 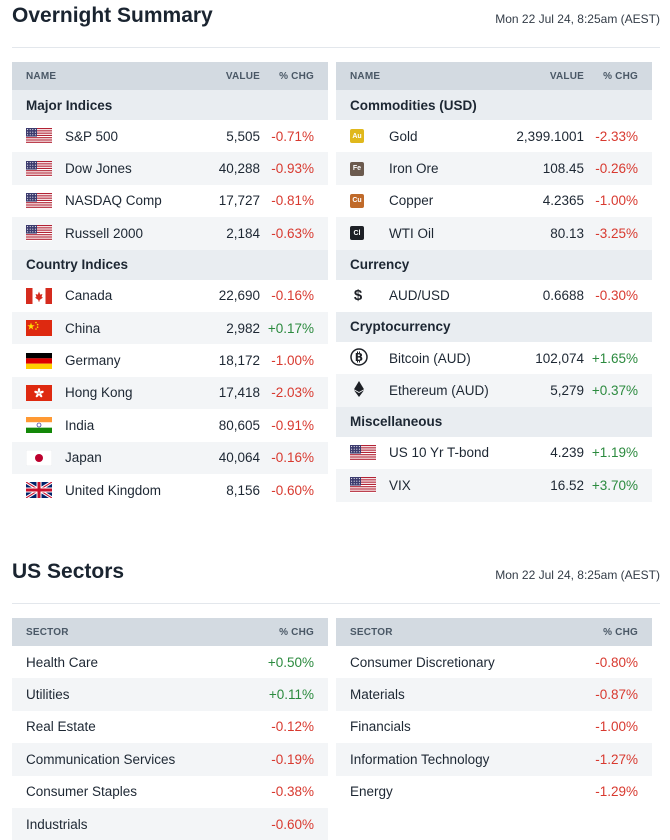 I want to click on market-row: Cu Copper 4.2365 -1.00%, so click(x=494, y=201).